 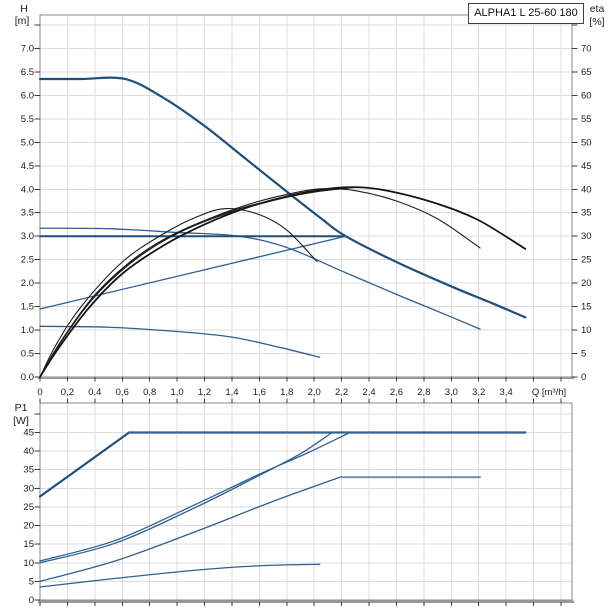 I want to click on eta-axis-title: eta, so click(x=597, y=9).